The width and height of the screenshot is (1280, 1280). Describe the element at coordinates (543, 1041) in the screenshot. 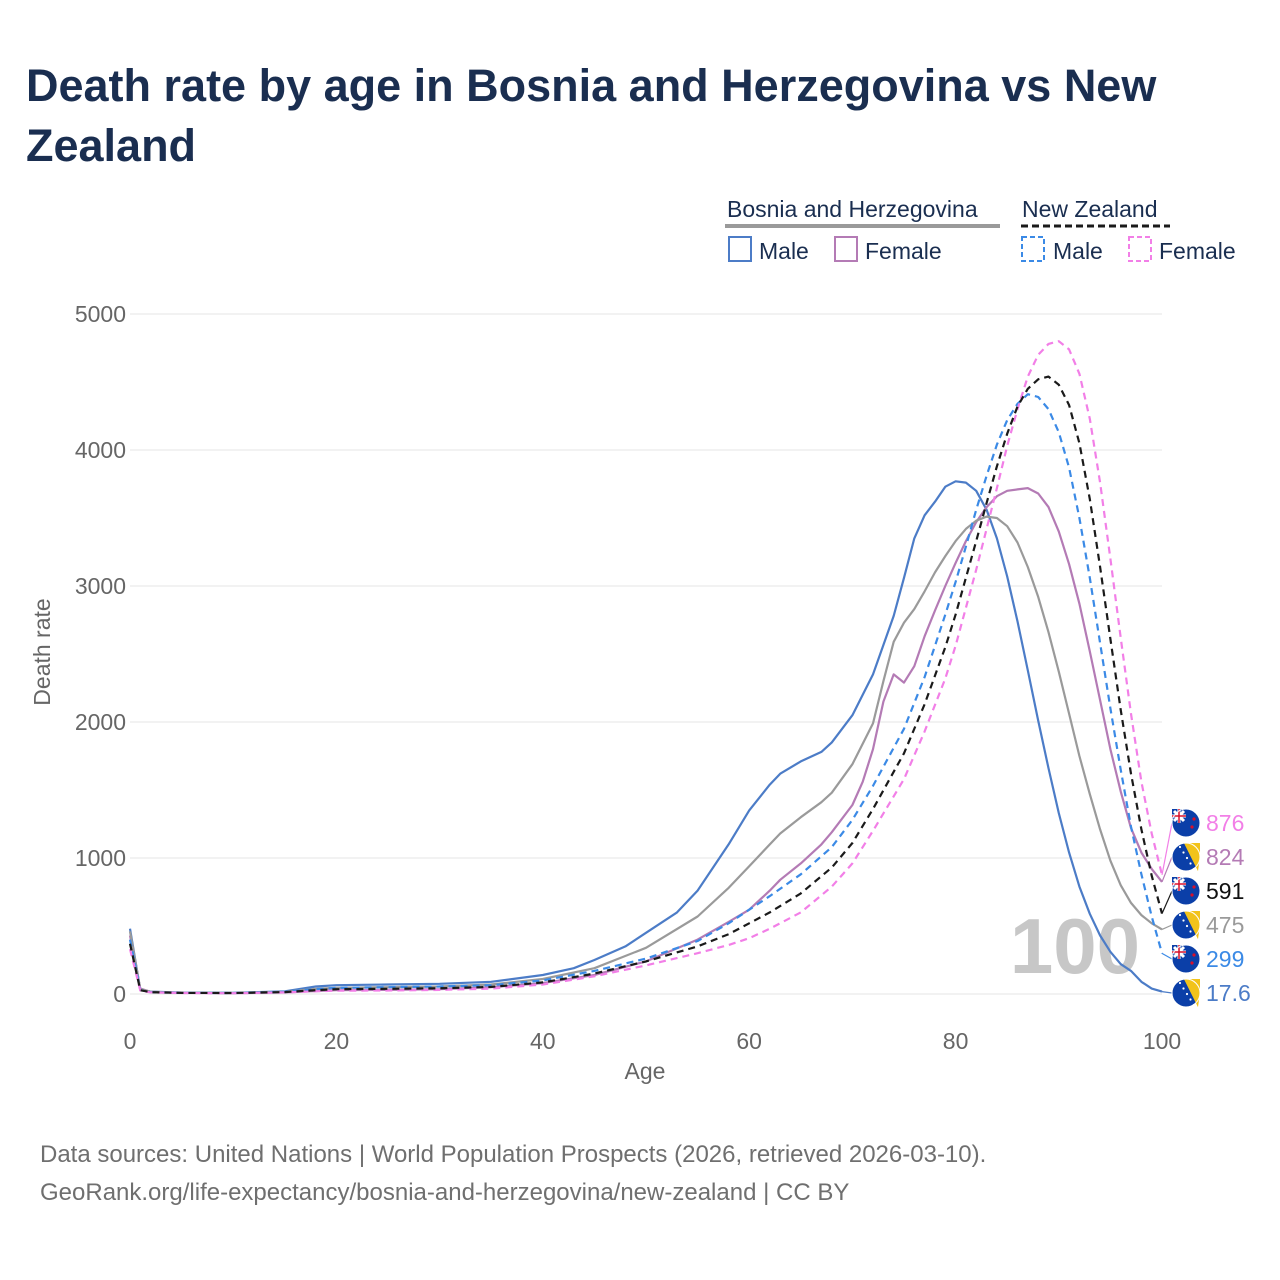

I see `x-tick-label: 40` at that location.